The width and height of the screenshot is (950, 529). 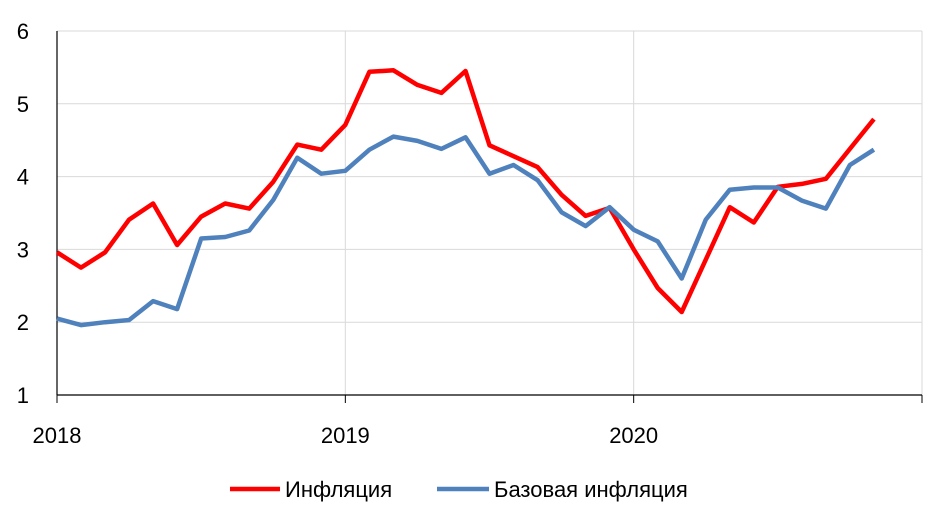 I want to click on y-tick-label: 4, so click(x=23, y=177).